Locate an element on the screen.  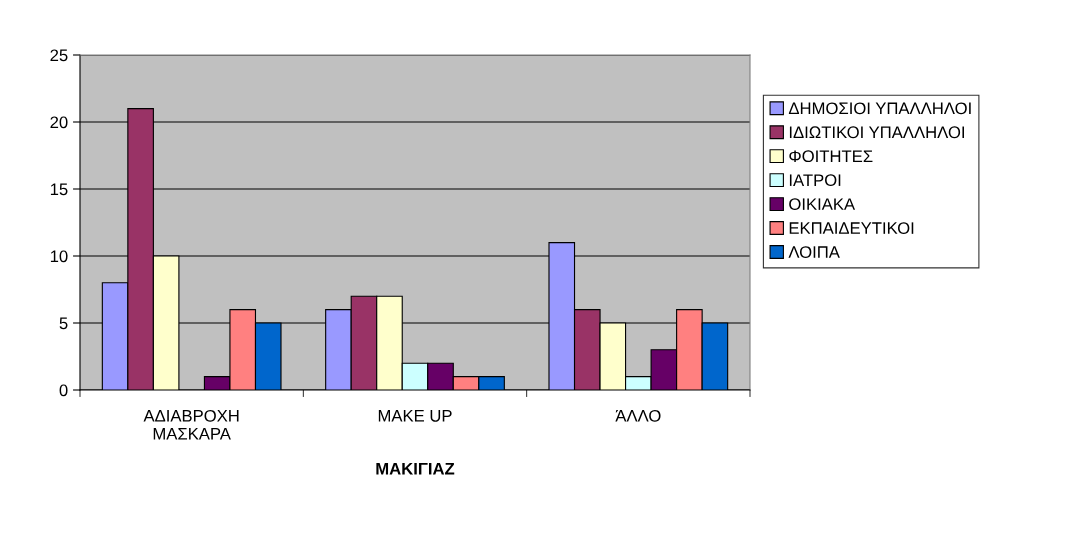
y-tick-label: 0 is located at coordinates (63, 390).